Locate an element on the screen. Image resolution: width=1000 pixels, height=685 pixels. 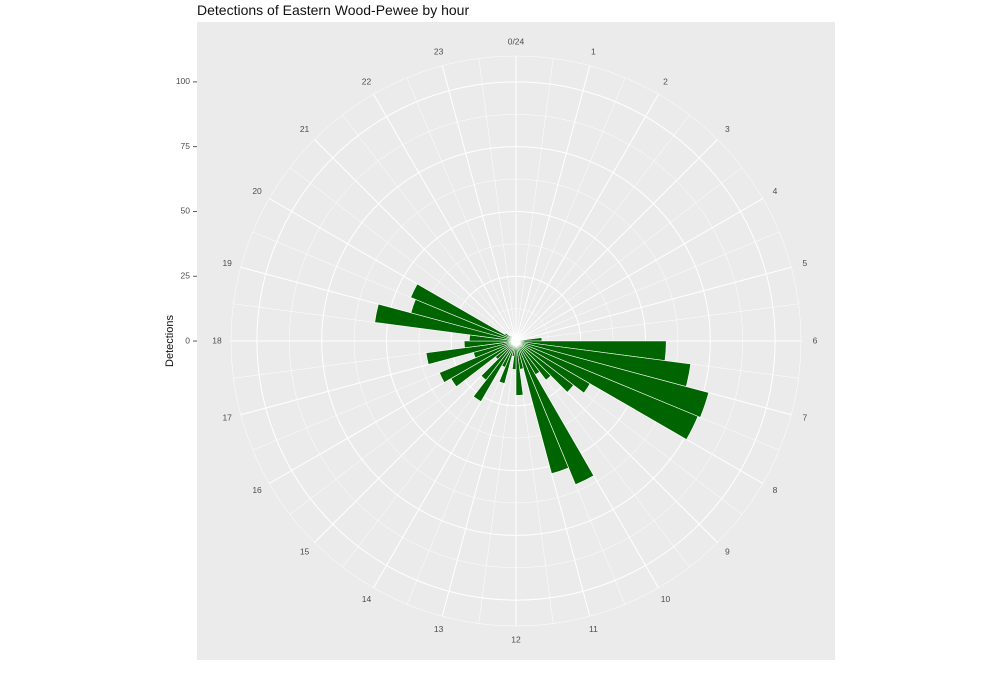
hour-label-18: 18 is located at coordinates (217, 340).